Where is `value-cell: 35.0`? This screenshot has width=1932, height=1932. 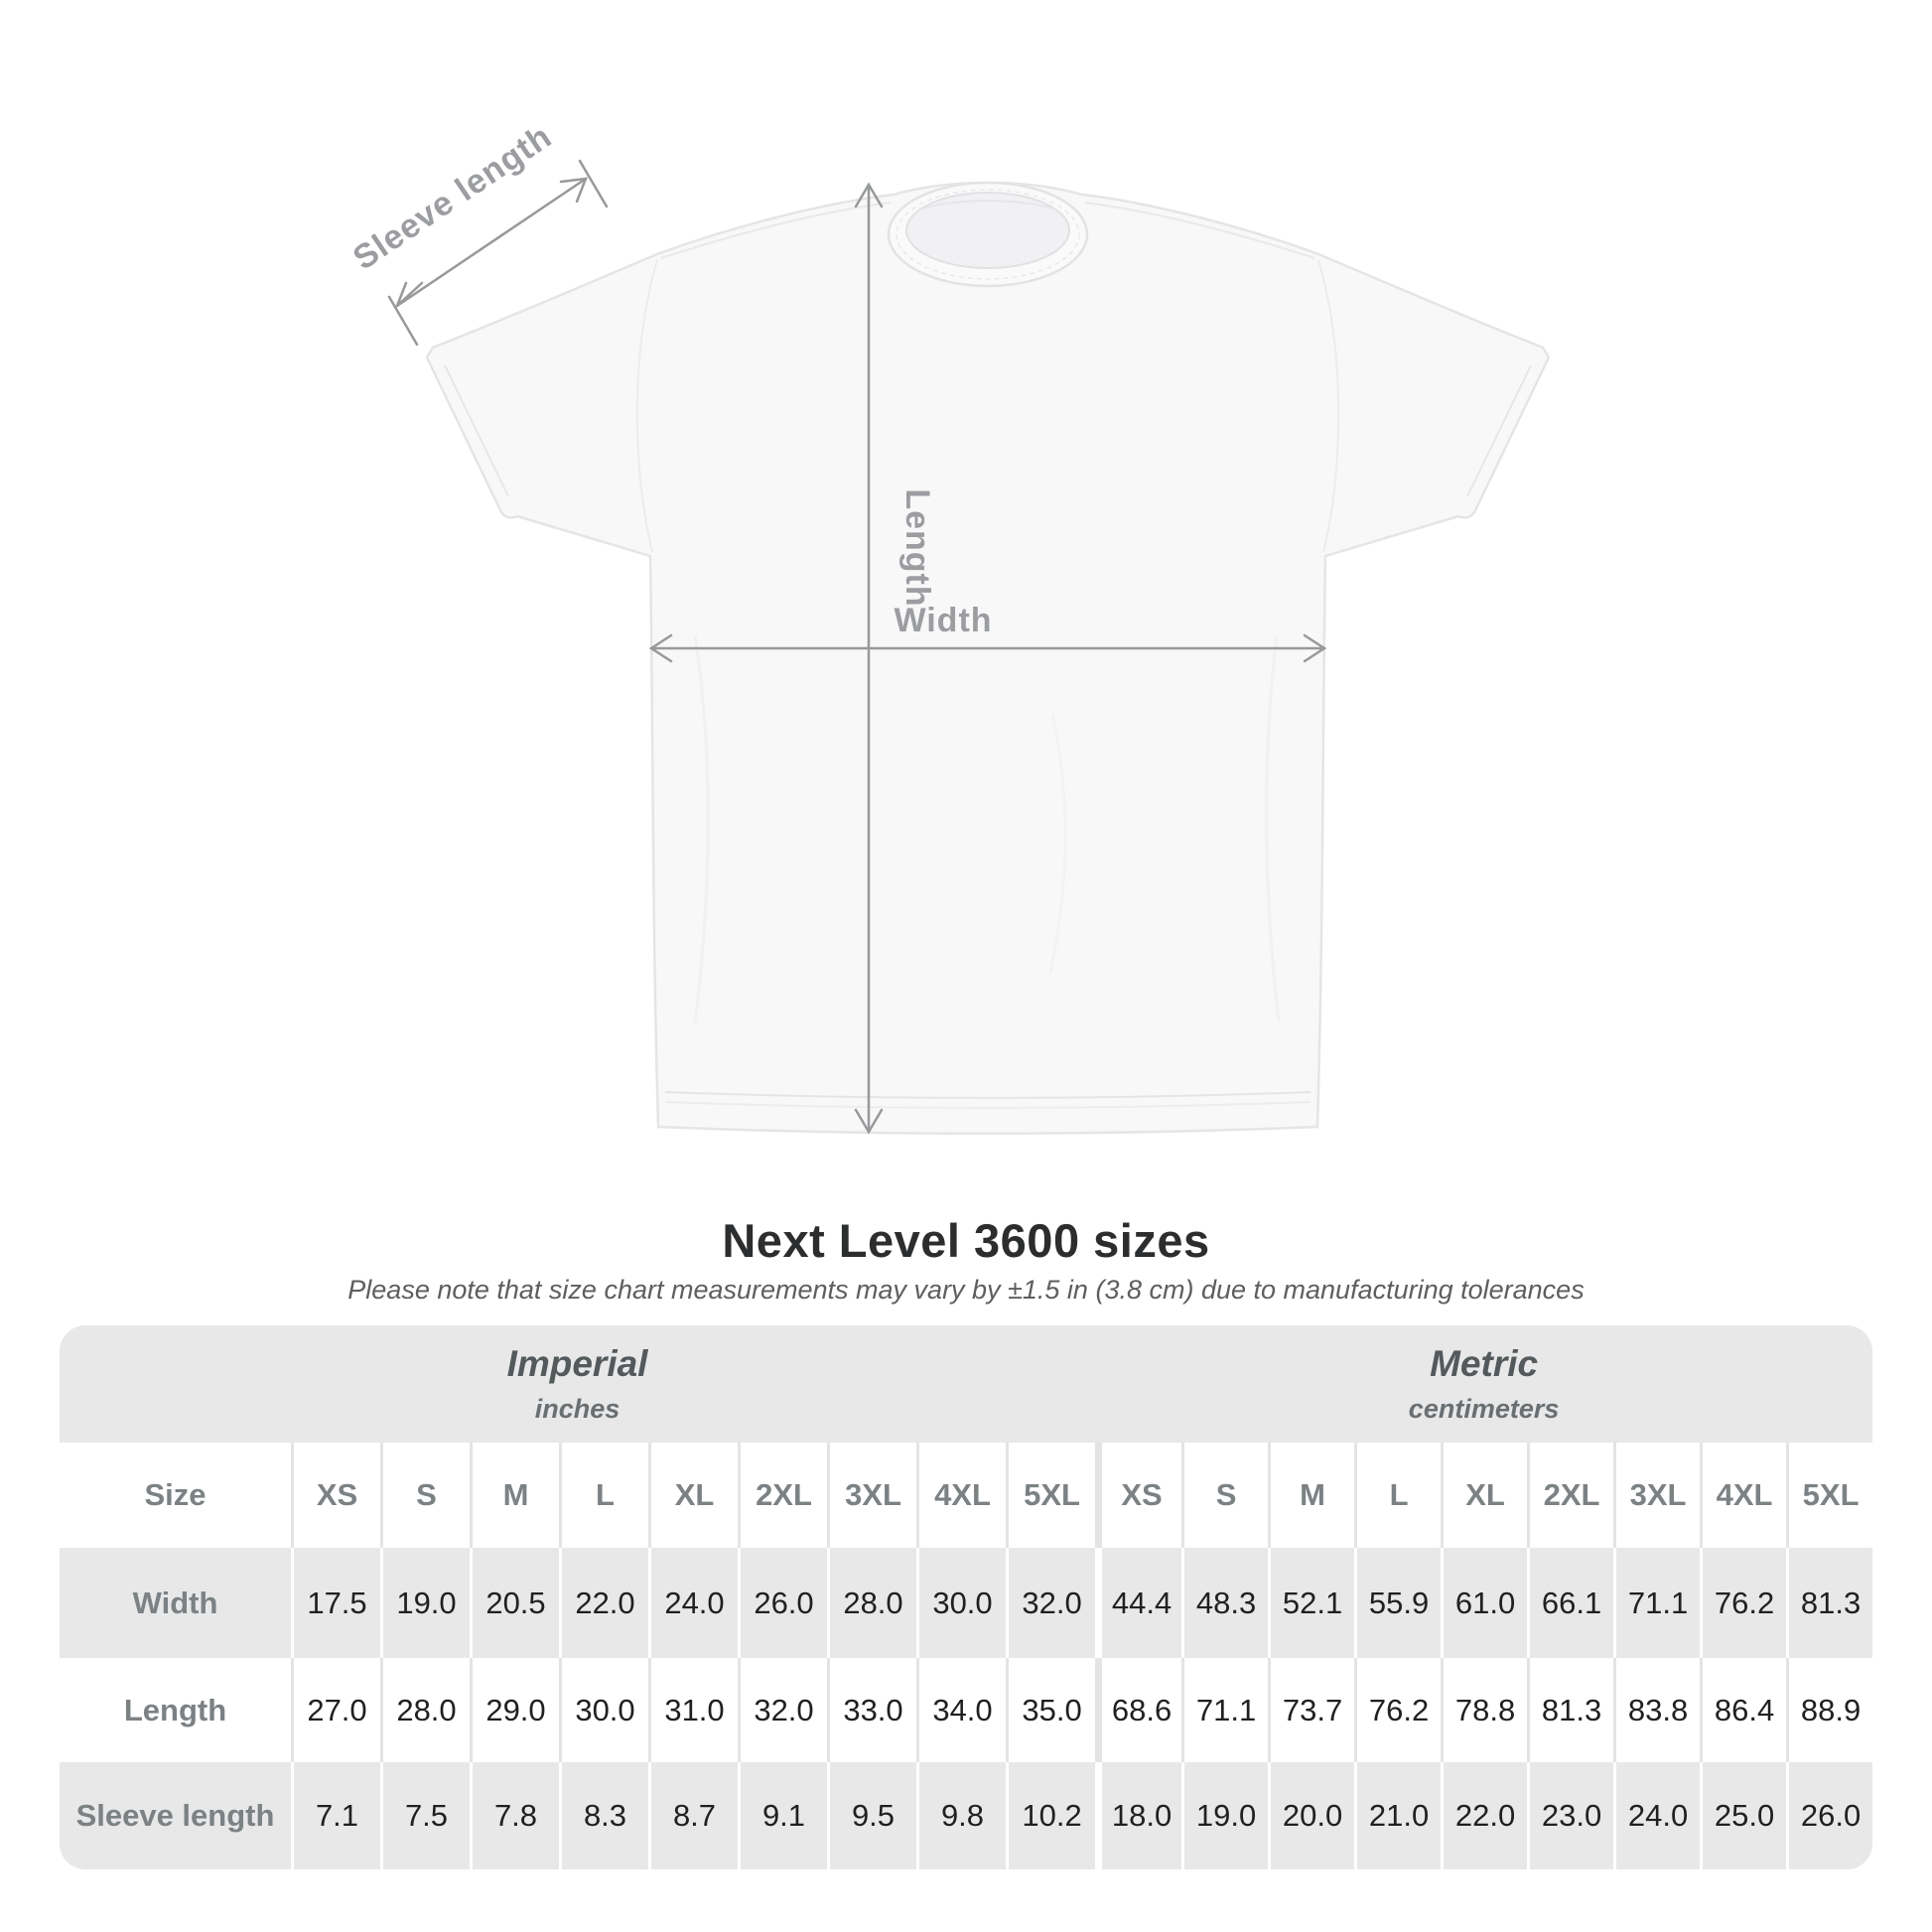 value-cell: 35.0 is located at coordinates (1050, 1710).